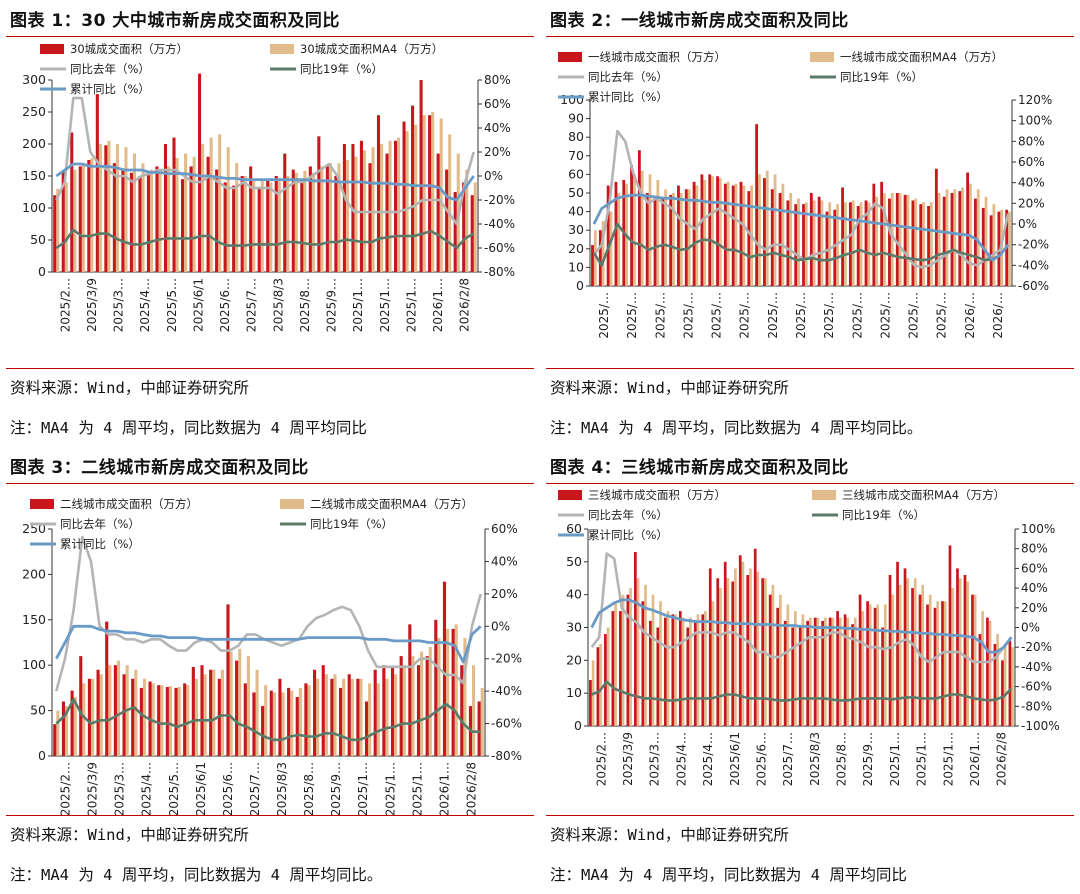 Image resolution: width=1080 pixels, height=894 pixels. I want to click on left-tick-label: 0, so click(42, 271).